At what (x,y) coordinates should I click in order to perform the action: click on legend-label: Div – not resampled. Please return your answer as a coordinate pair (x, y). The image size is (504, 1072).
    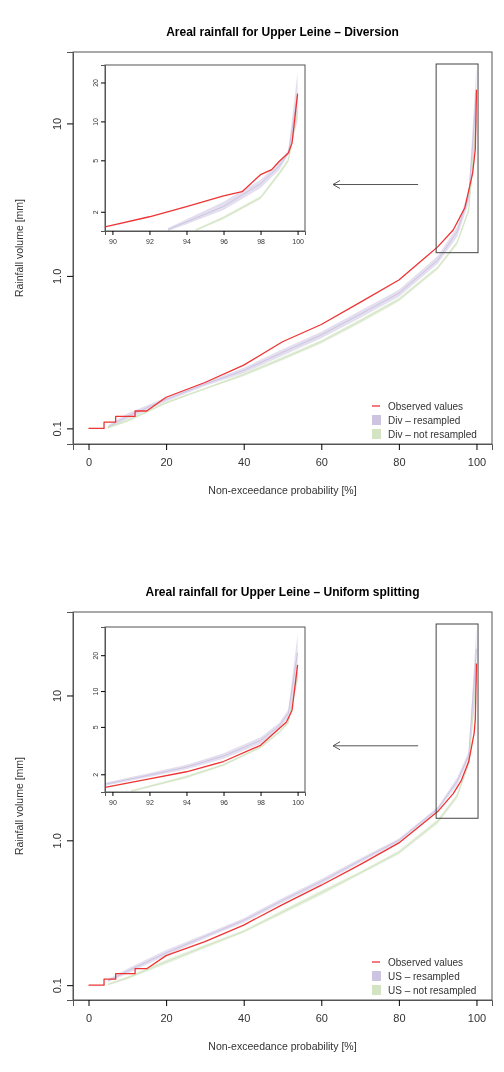
    Looking at the image, I should click on (432, 434).